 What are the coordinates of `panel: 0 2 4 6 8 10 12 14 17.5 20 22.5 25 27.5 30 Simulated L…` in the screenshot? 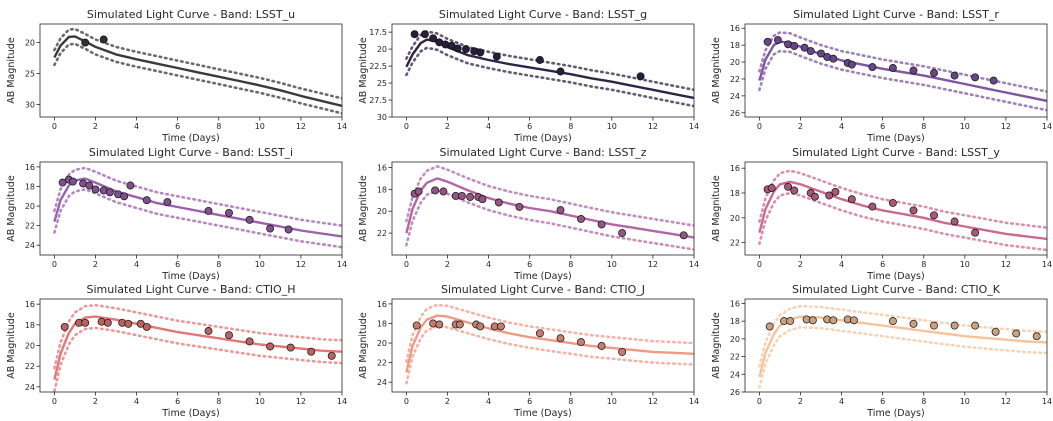 It's located at (528, 76).